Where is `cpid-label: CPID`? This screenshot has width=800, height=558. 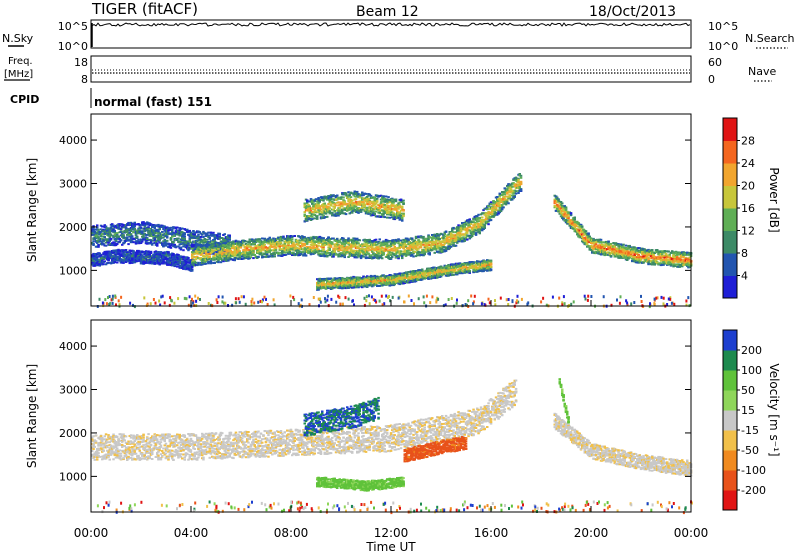
cpid-label: CPID is located at coordinates (24, 99).